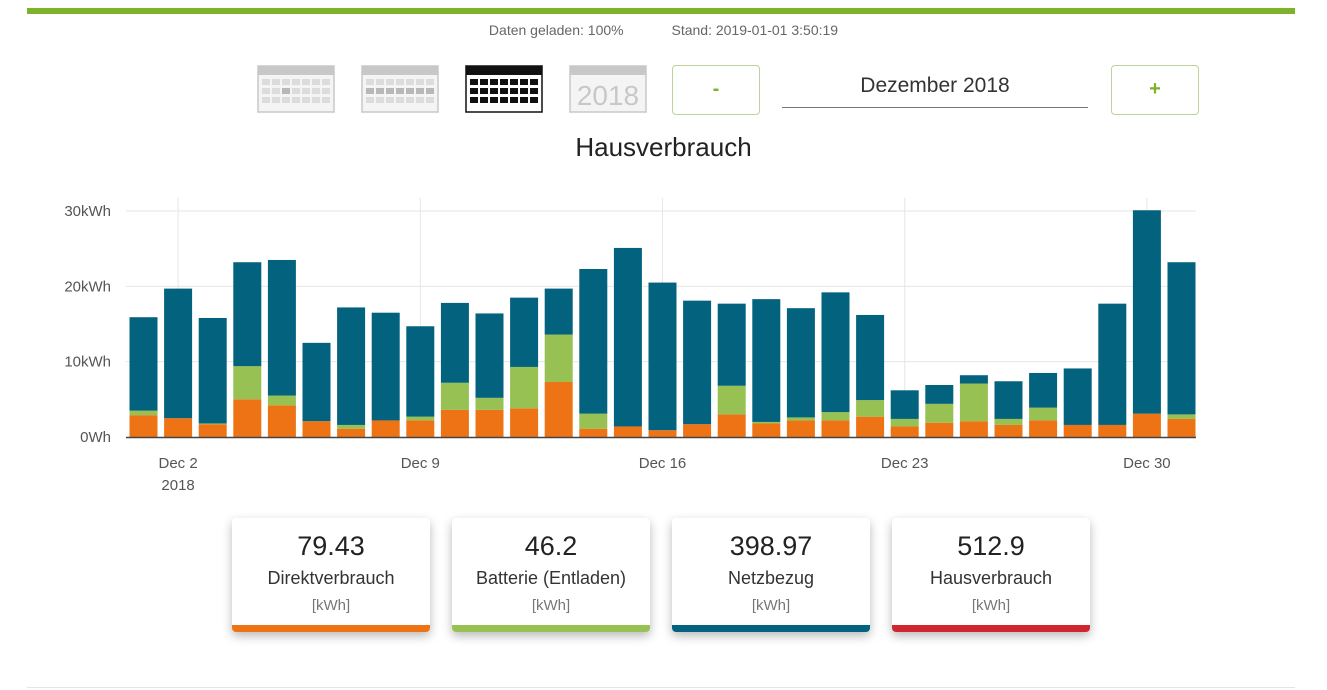  I want to click on period-display: Dezember 2018, so click(935, 90).